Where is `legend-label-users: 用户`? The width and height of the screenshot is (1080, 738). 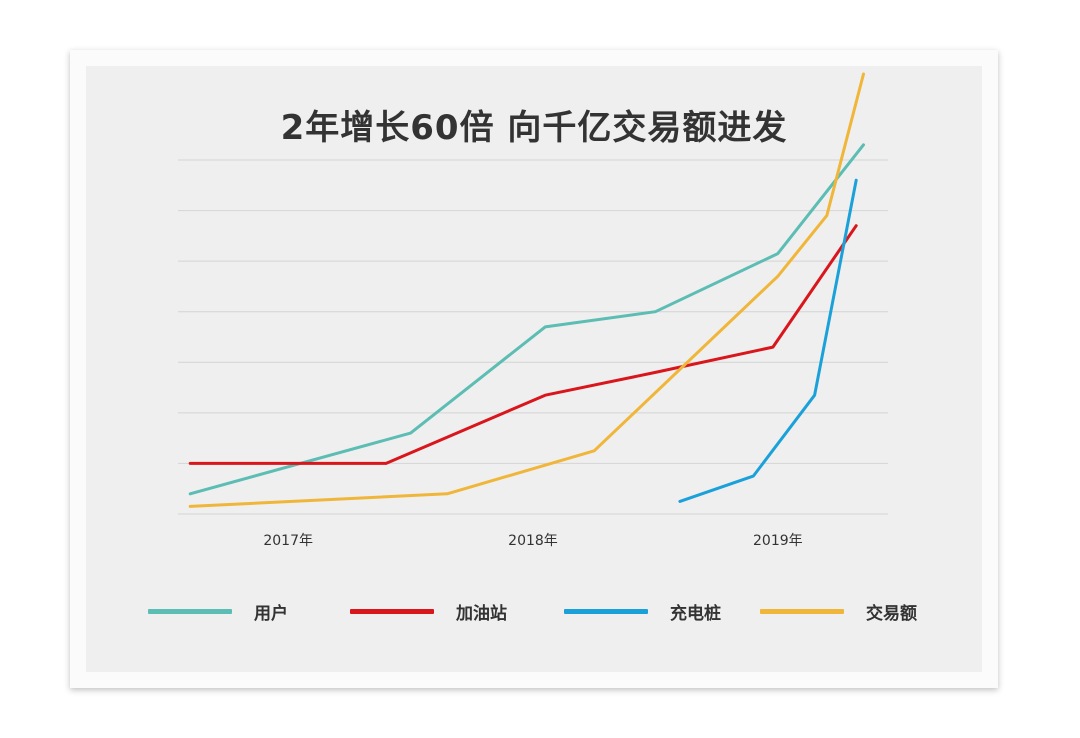 legend-label-users: 用户 is located at coordinates (271, 613).